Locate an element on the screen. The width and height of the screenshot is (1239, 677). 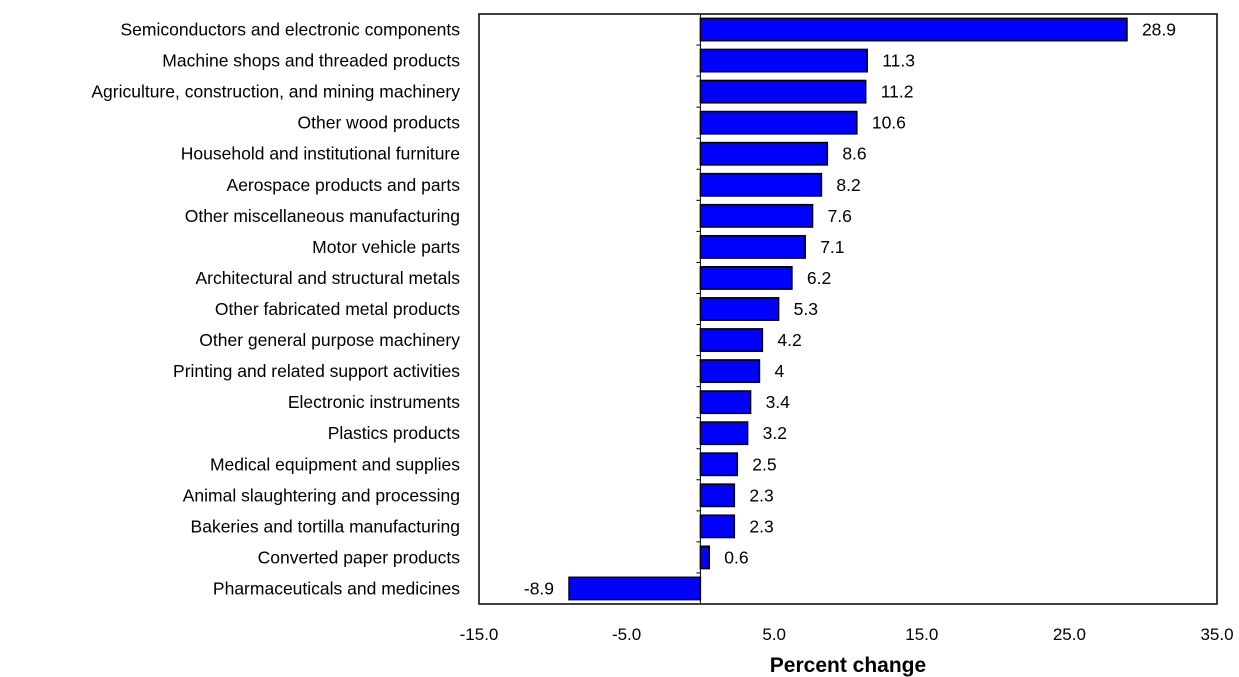
category-label: Plastics products is located at coordinates (394, 433).